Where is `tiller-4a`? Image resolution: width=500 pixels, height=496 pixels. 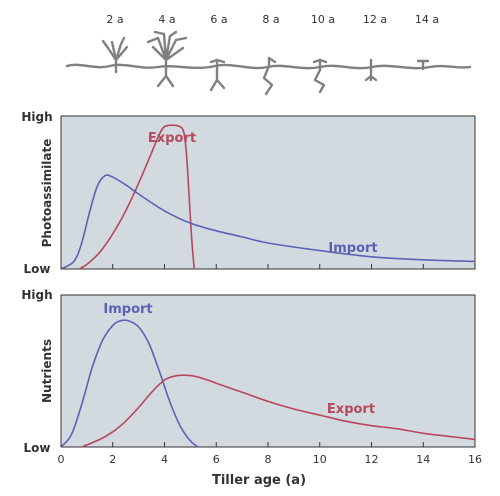 tiller-4a is located at coordinates (167, 59).